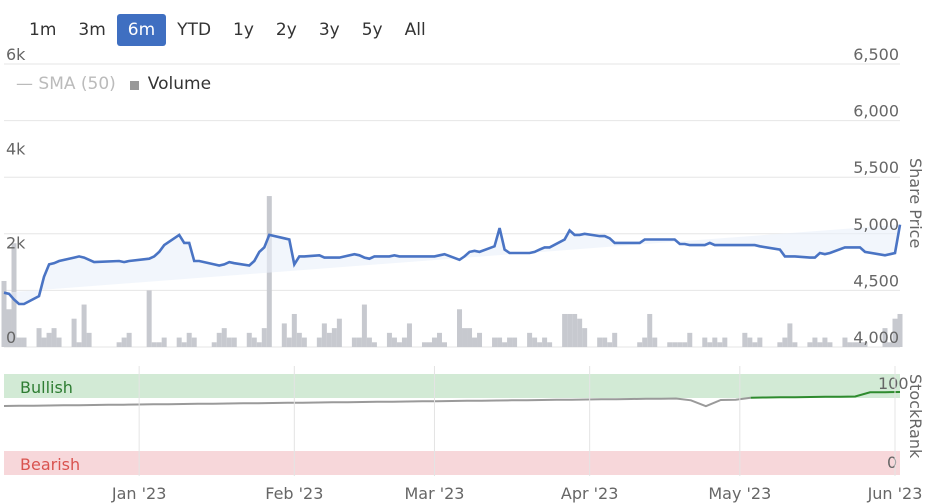 The width and height of the screenshot is (932, 503). Describe the element at coordinates (77, 84) in the screenshot. I see `legend-sma-label: SMA (50)` at that location.